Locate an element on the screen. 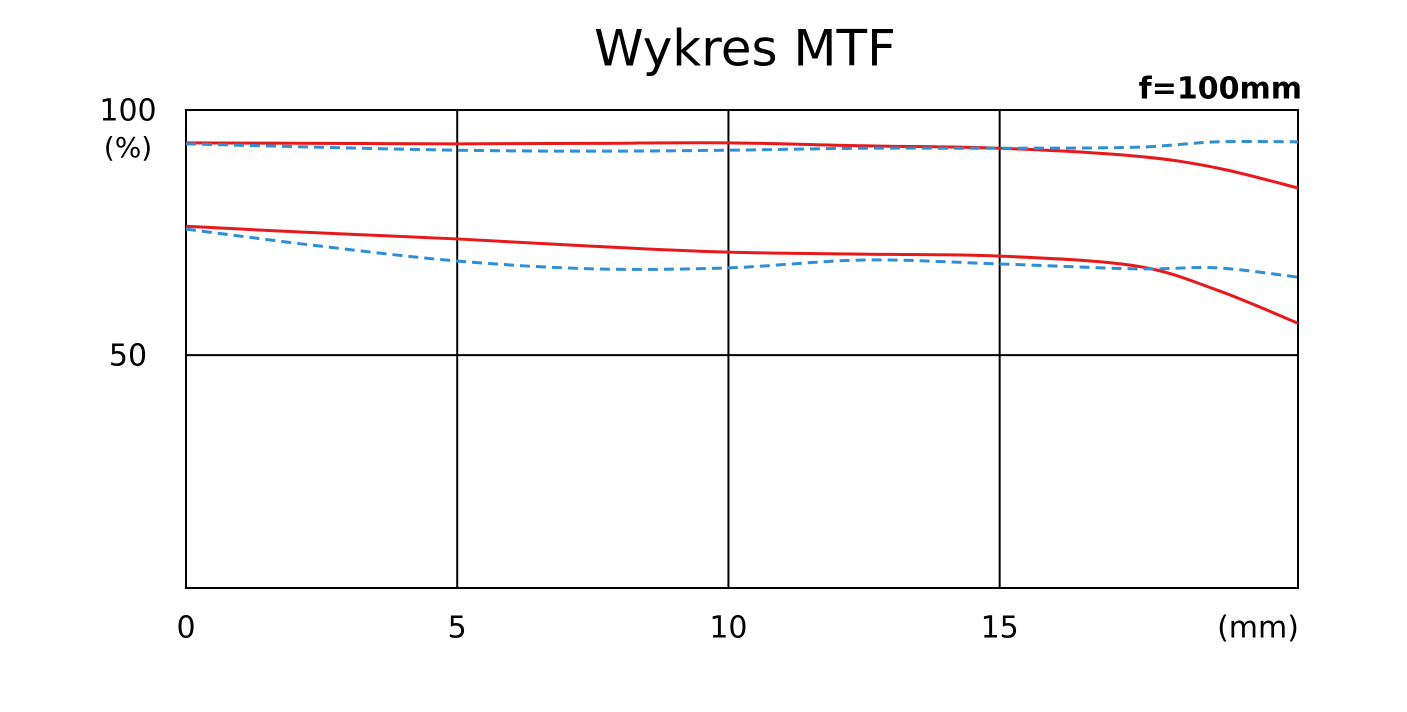 Image resolution: width=1407 pixels, height=712 pixels. x-tick-label: 15 is located at coordinates (1000, 628).